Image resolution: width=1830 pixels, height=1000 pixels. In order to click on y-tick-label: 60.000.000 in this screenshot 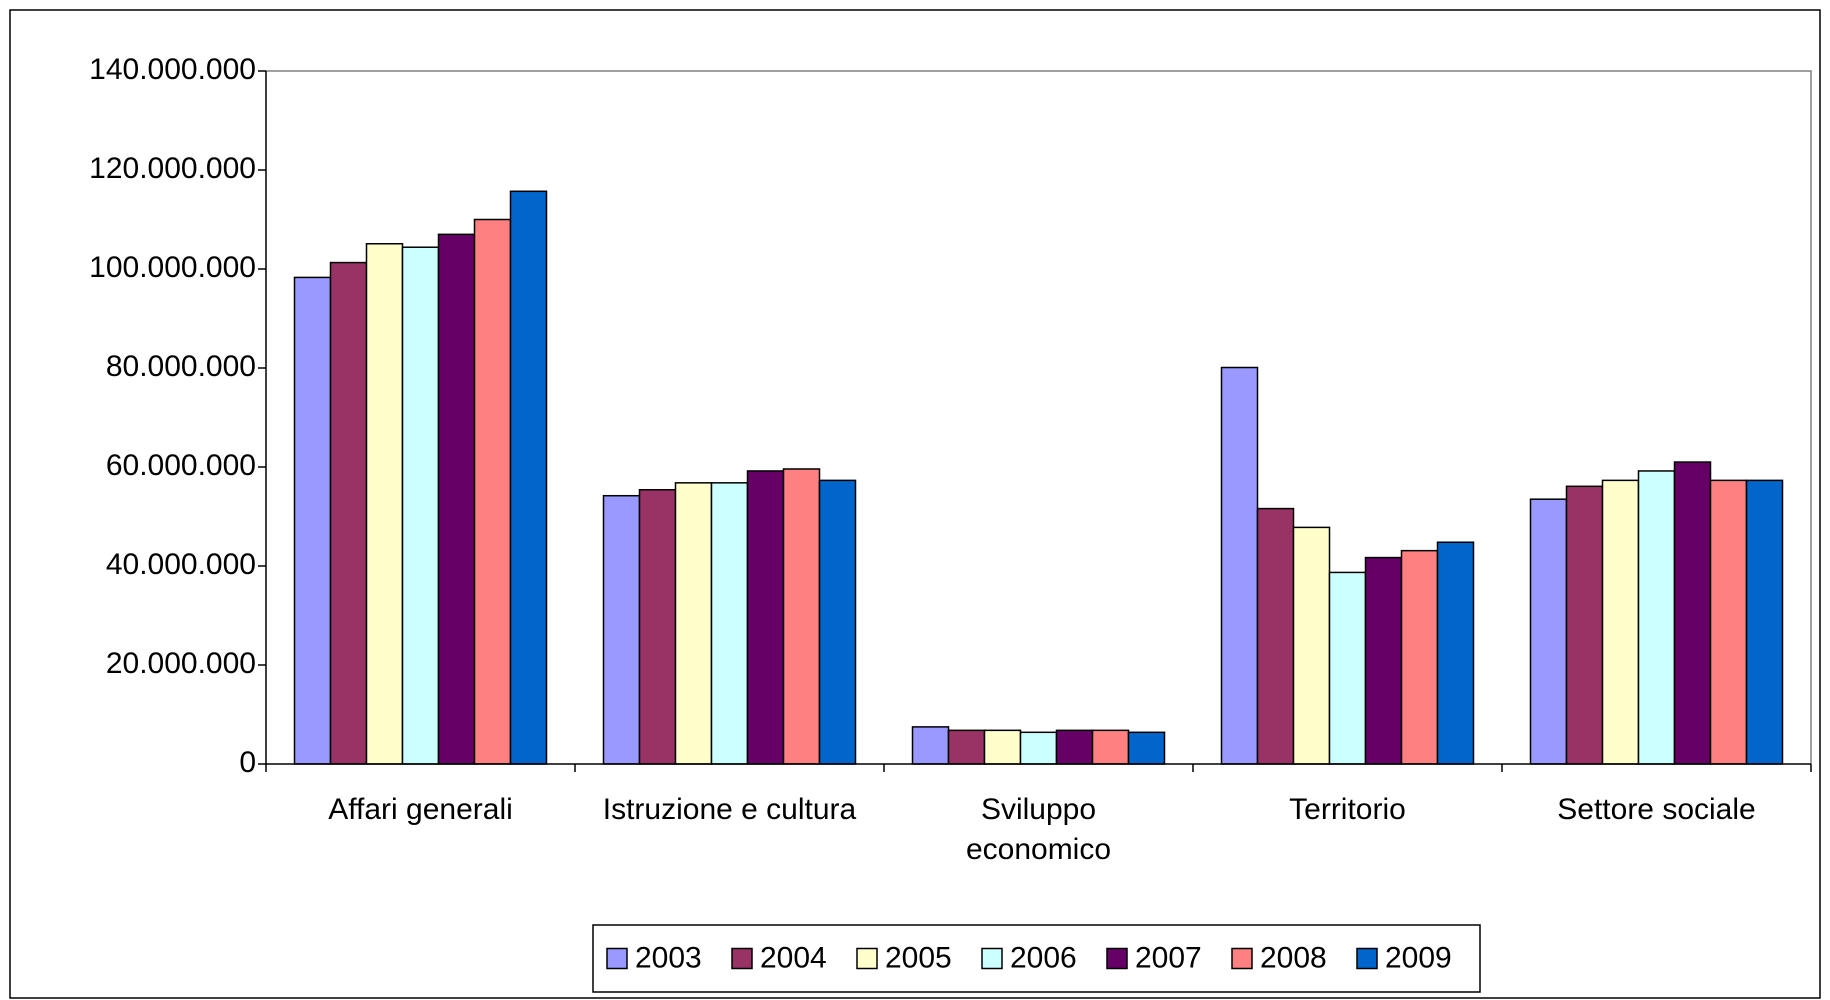, I will do `click(181, 465)`.